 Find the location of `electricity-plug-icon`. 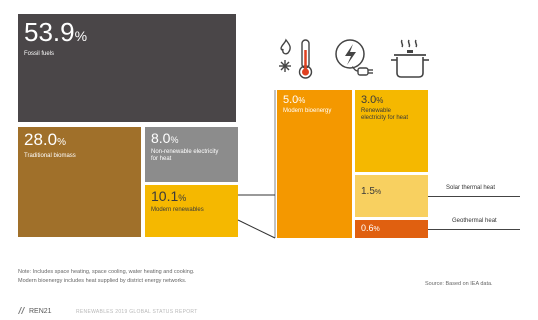

electricity-plug-icon is located at coordinates (353, 59).